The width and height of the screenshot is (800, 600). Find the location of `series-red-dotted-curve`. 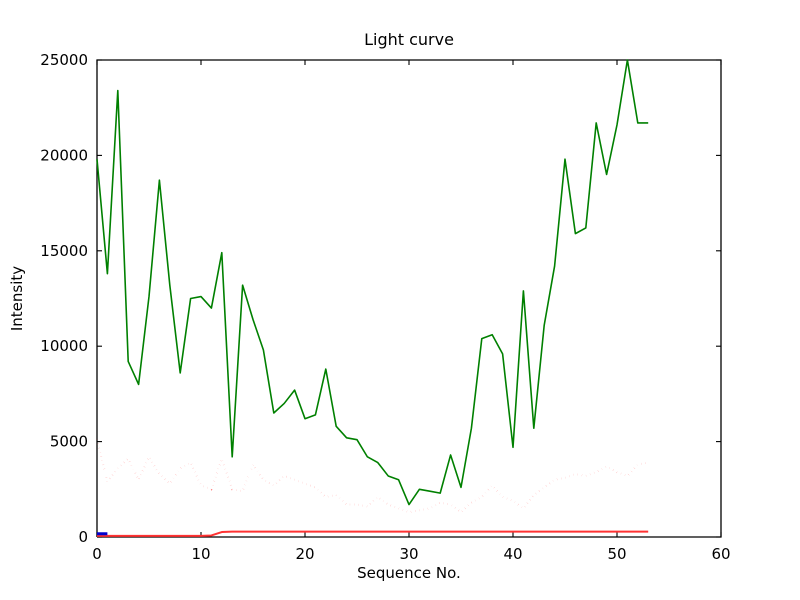

series-red-dotted-curve is located at coordinates (372, 476).